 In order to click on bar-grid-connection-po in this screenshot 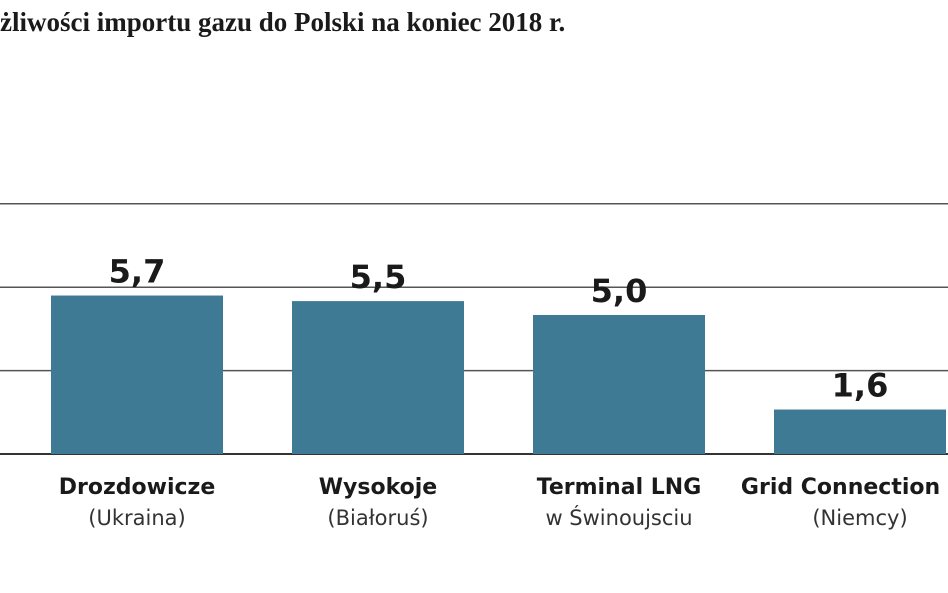, I will do `click(860, 431)`.